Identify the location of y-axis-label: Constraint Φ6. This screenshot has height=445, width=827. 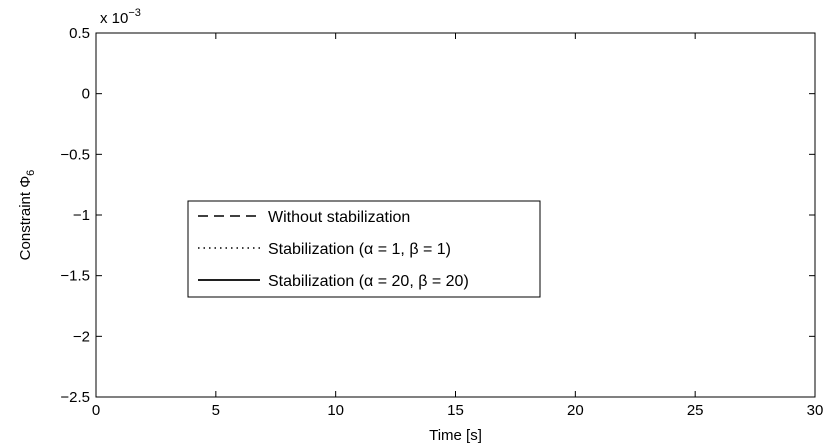
(27, 215).